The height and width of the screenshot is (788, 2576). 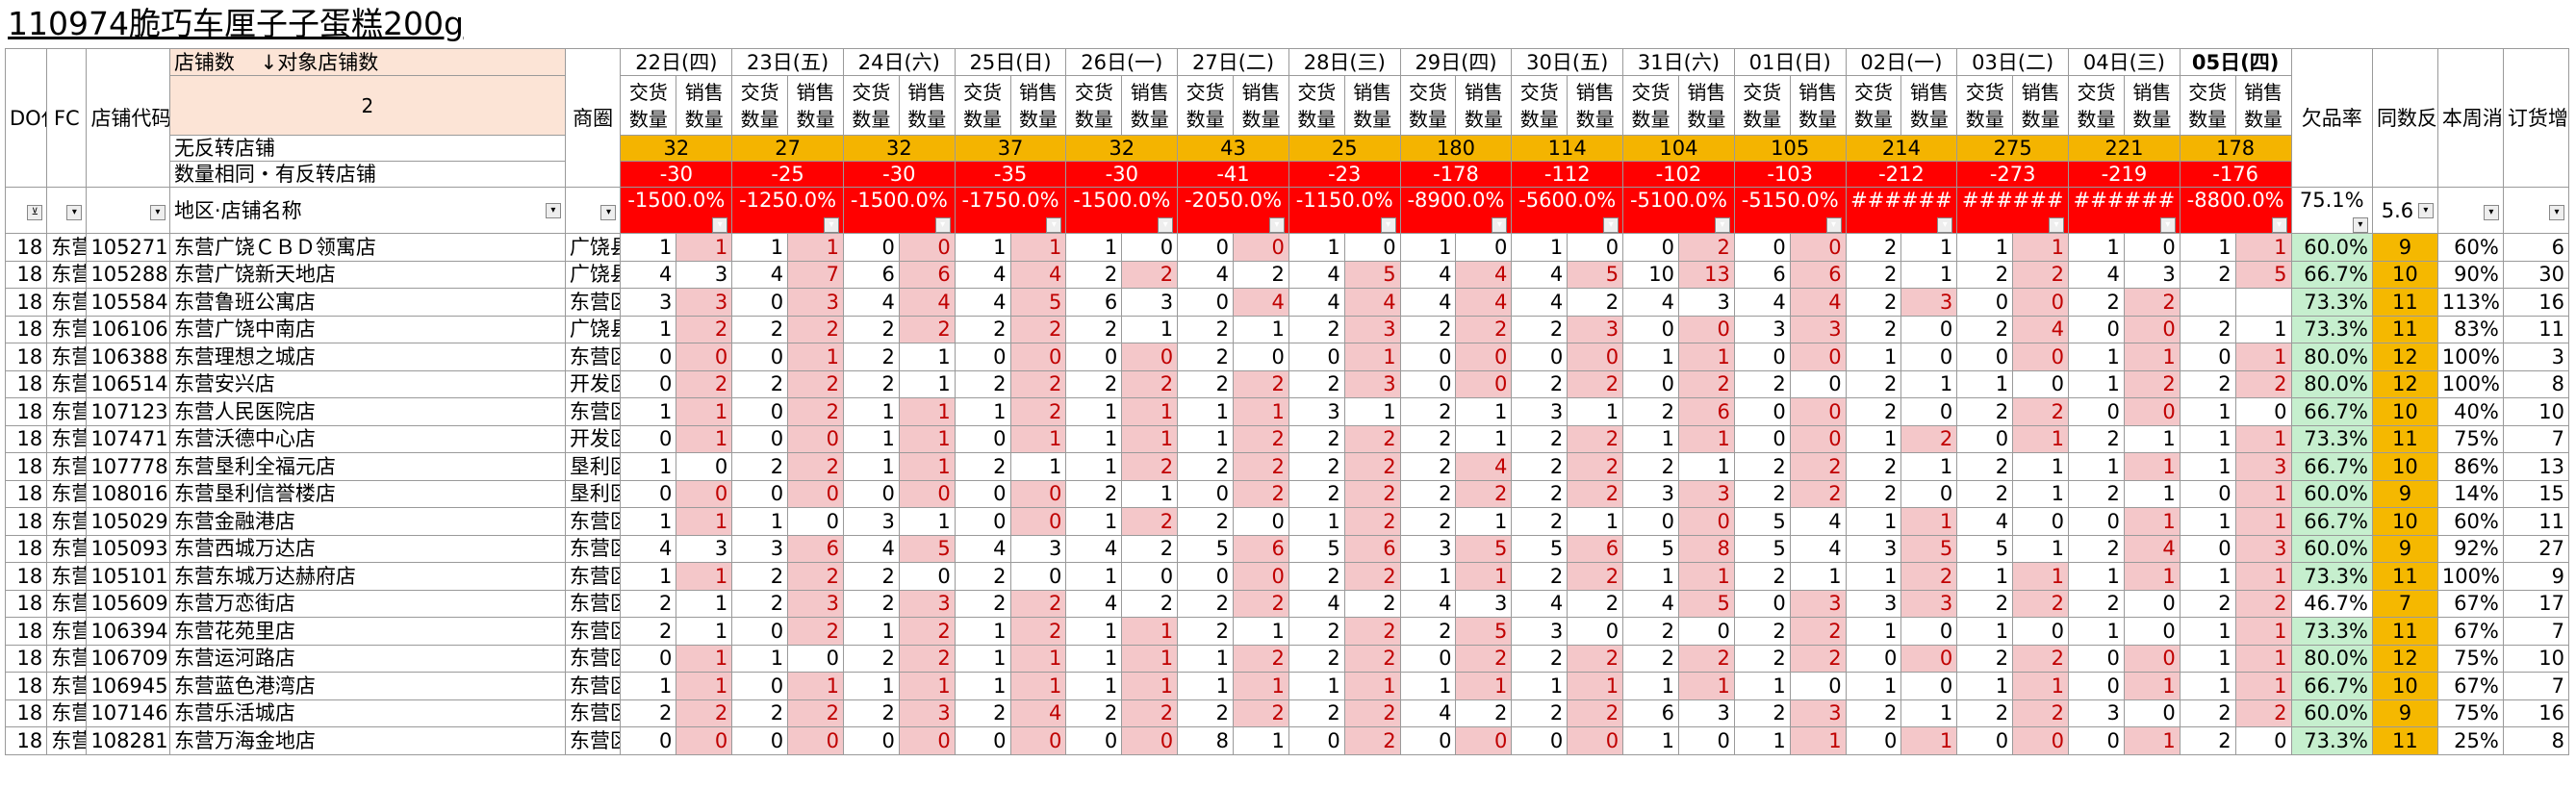 What do you see at coordinates (367, 741) in the screenshot?
I see `store-name: 东营万海金地店` at bounding box center [367, 741].